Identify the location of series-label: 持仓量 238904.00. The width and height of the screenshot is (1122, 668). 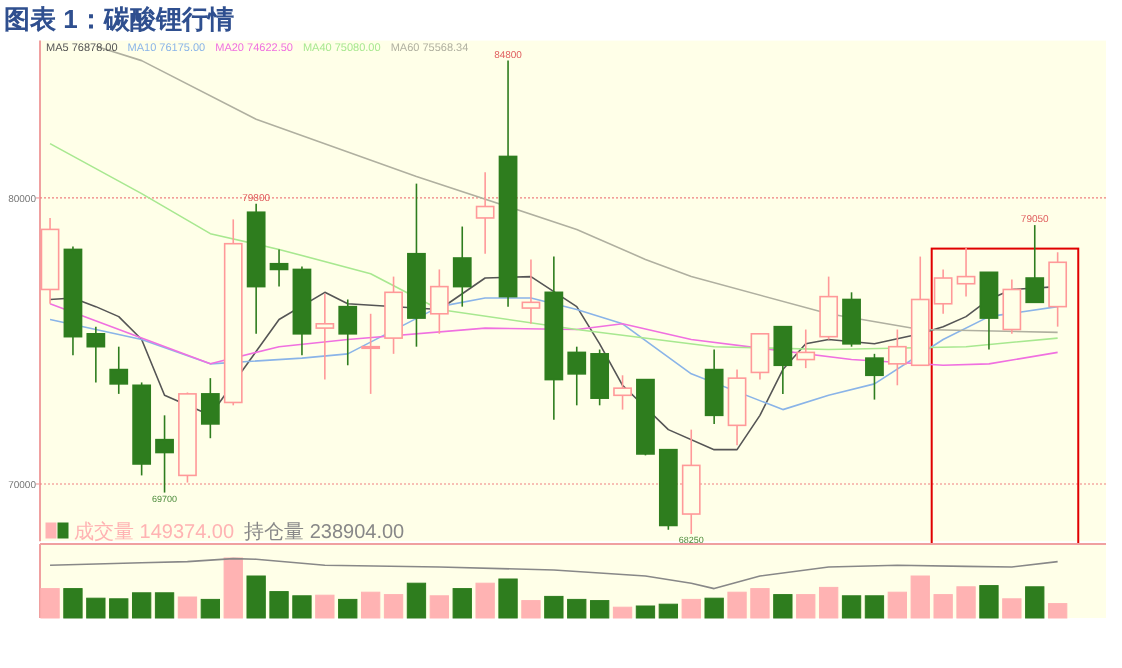
(325, 532).